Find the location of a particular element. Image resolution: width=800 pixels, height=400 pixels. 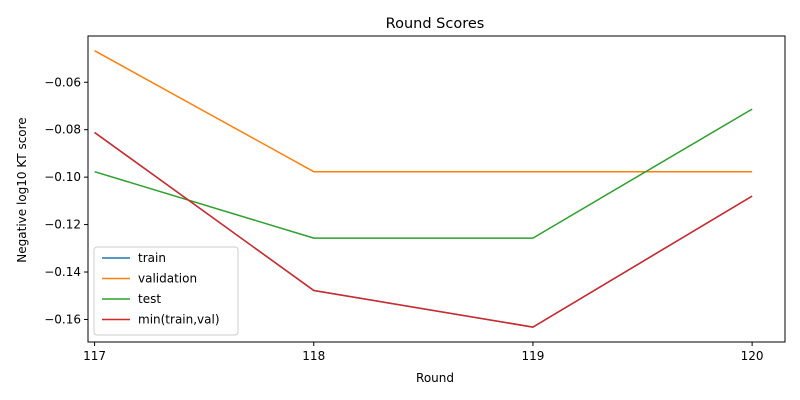

y-tick-label: −0.10 is located at coordinates (62, 177).